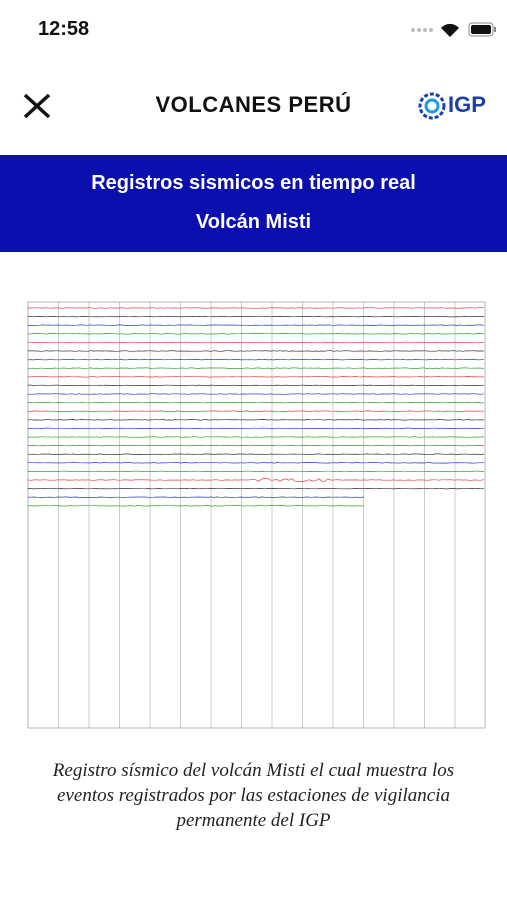 The width and height of the screenshot is (507, 900). I want to click on logo-text: IGP, so click(467, 104).